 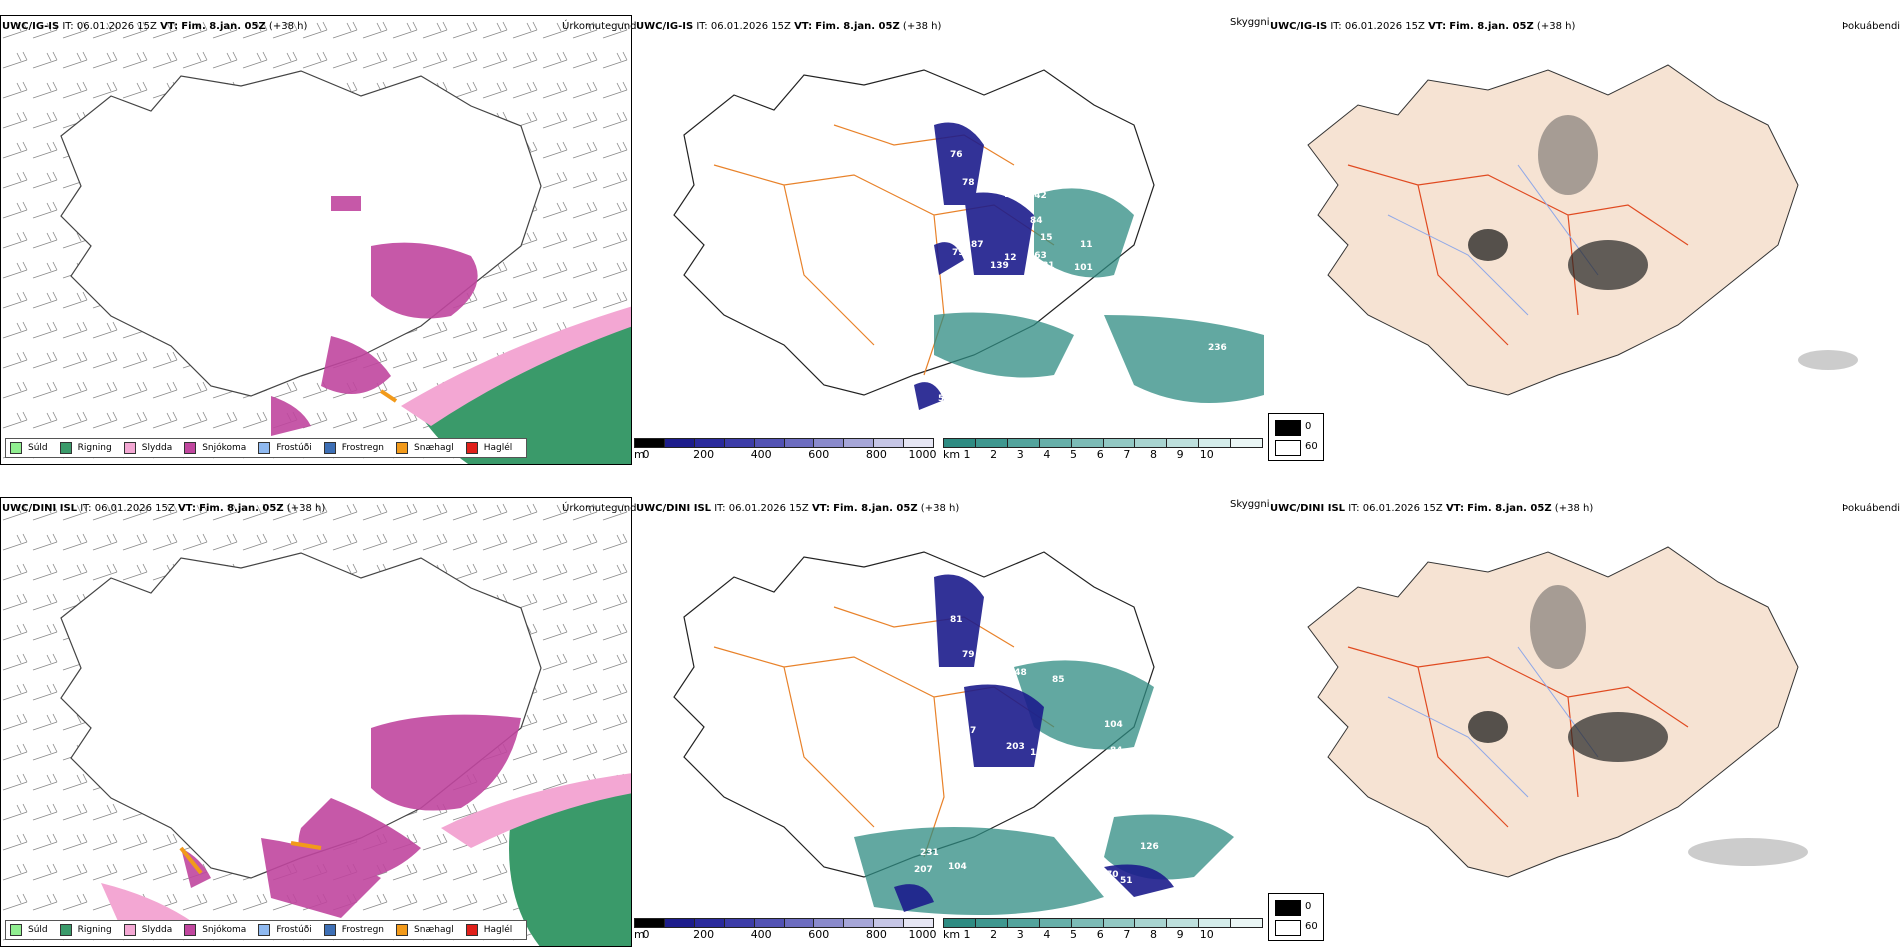 I want to click on ceiling-value-label: 148, so click(x=1017, y=673).